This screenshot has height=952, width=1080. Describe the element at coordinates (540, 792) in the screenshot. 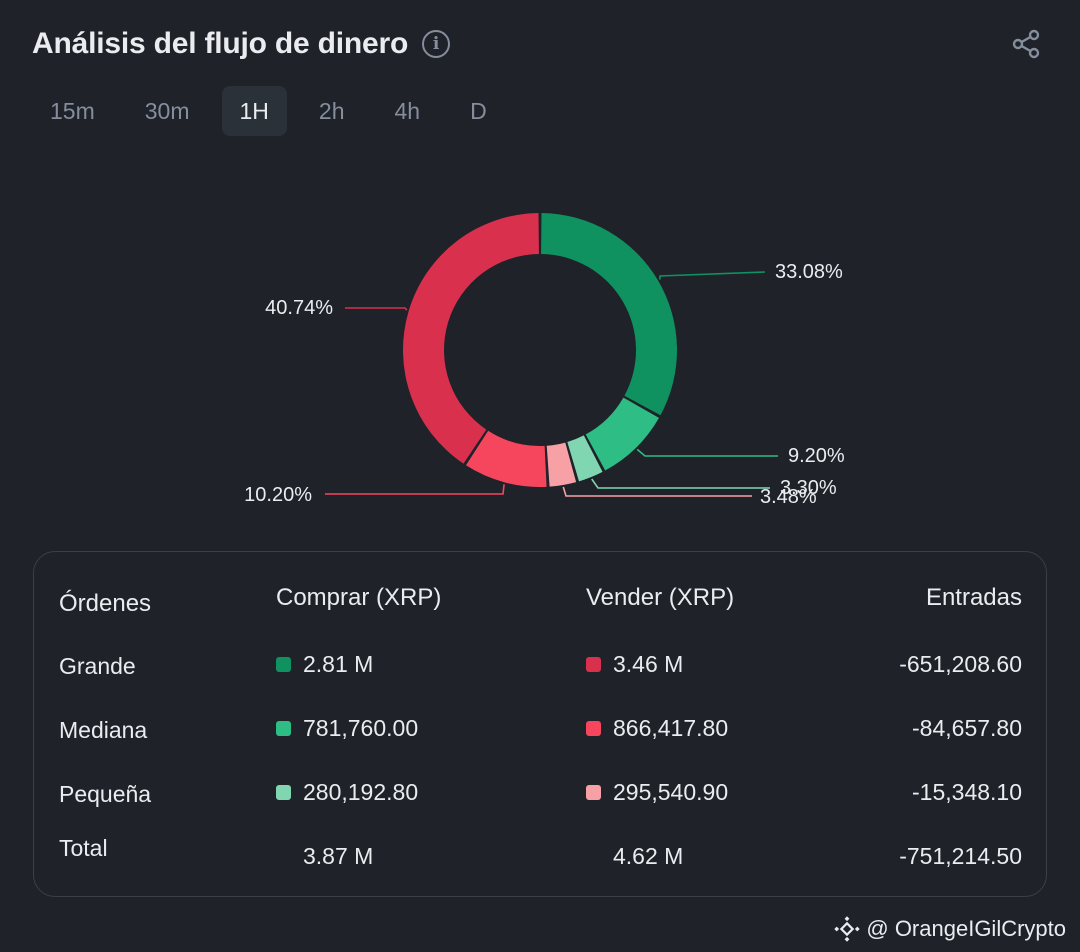

I see `table-row-small: Pequeña 280,192.80 295,540.90 -15,348.10` at that location.